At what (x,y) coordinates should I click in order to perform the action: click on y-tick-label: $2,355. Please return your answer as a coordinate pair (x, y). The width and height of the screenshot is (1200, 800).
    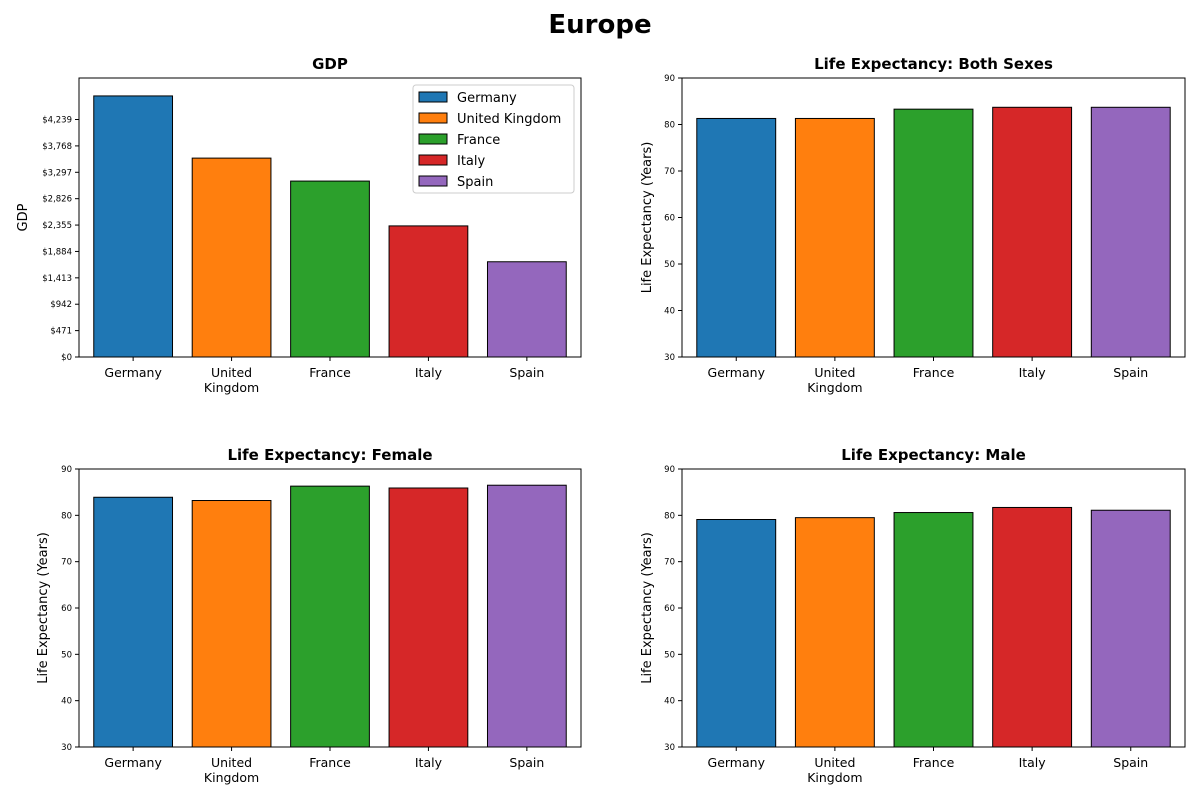
    Looking at the image, I should click on (57, 226).